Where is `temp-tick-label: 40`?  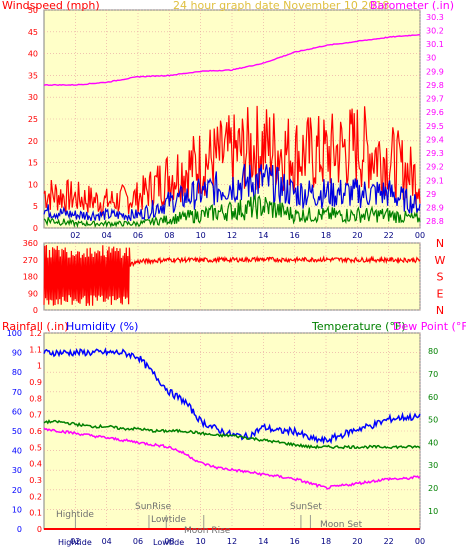 temp-tick-label: 40 is located at coordinates (433, 442).